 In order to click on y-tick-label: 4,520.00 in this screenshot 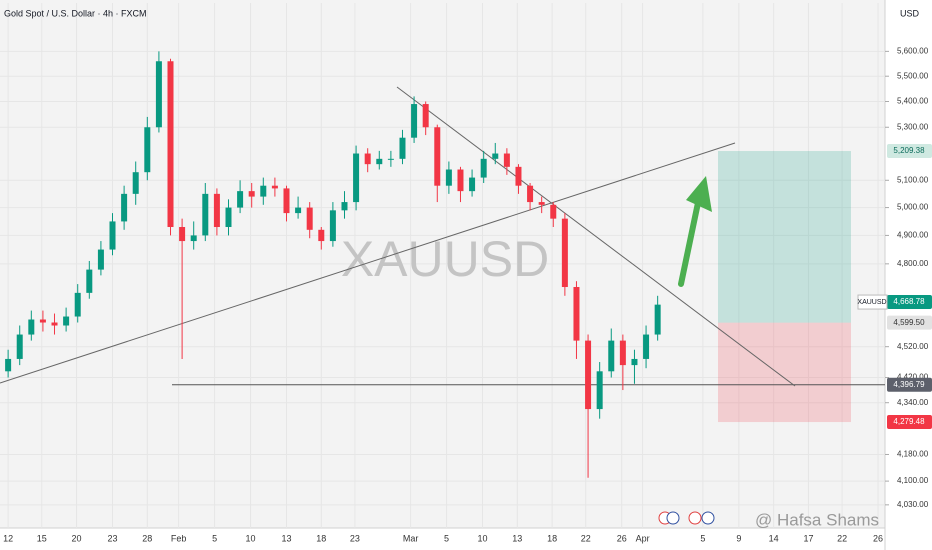, I will do `click(913, 346)`.